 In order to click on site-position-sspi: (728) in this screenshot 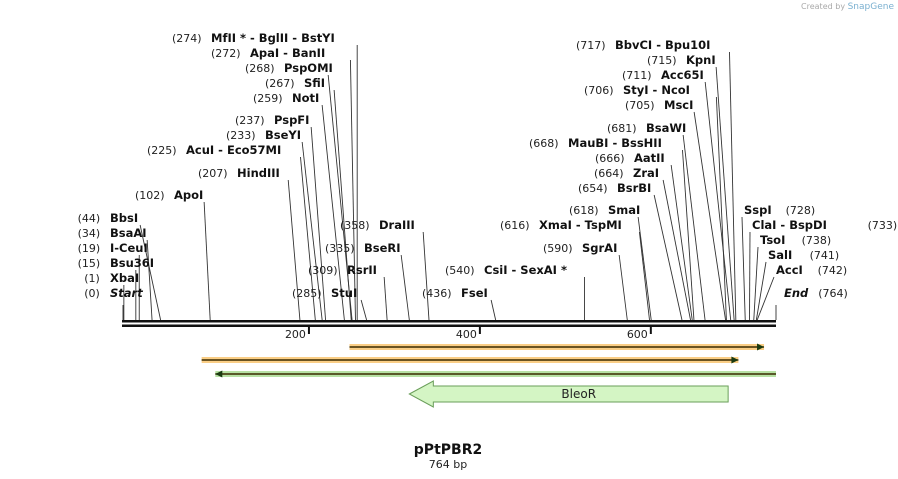, I will do `click(801, 210)`.